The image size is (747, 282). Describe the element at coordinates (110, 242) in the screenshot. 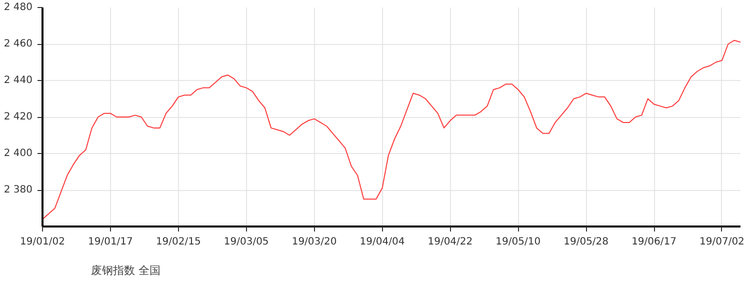

I see `x-tick-label: 19/01/17` at that location.